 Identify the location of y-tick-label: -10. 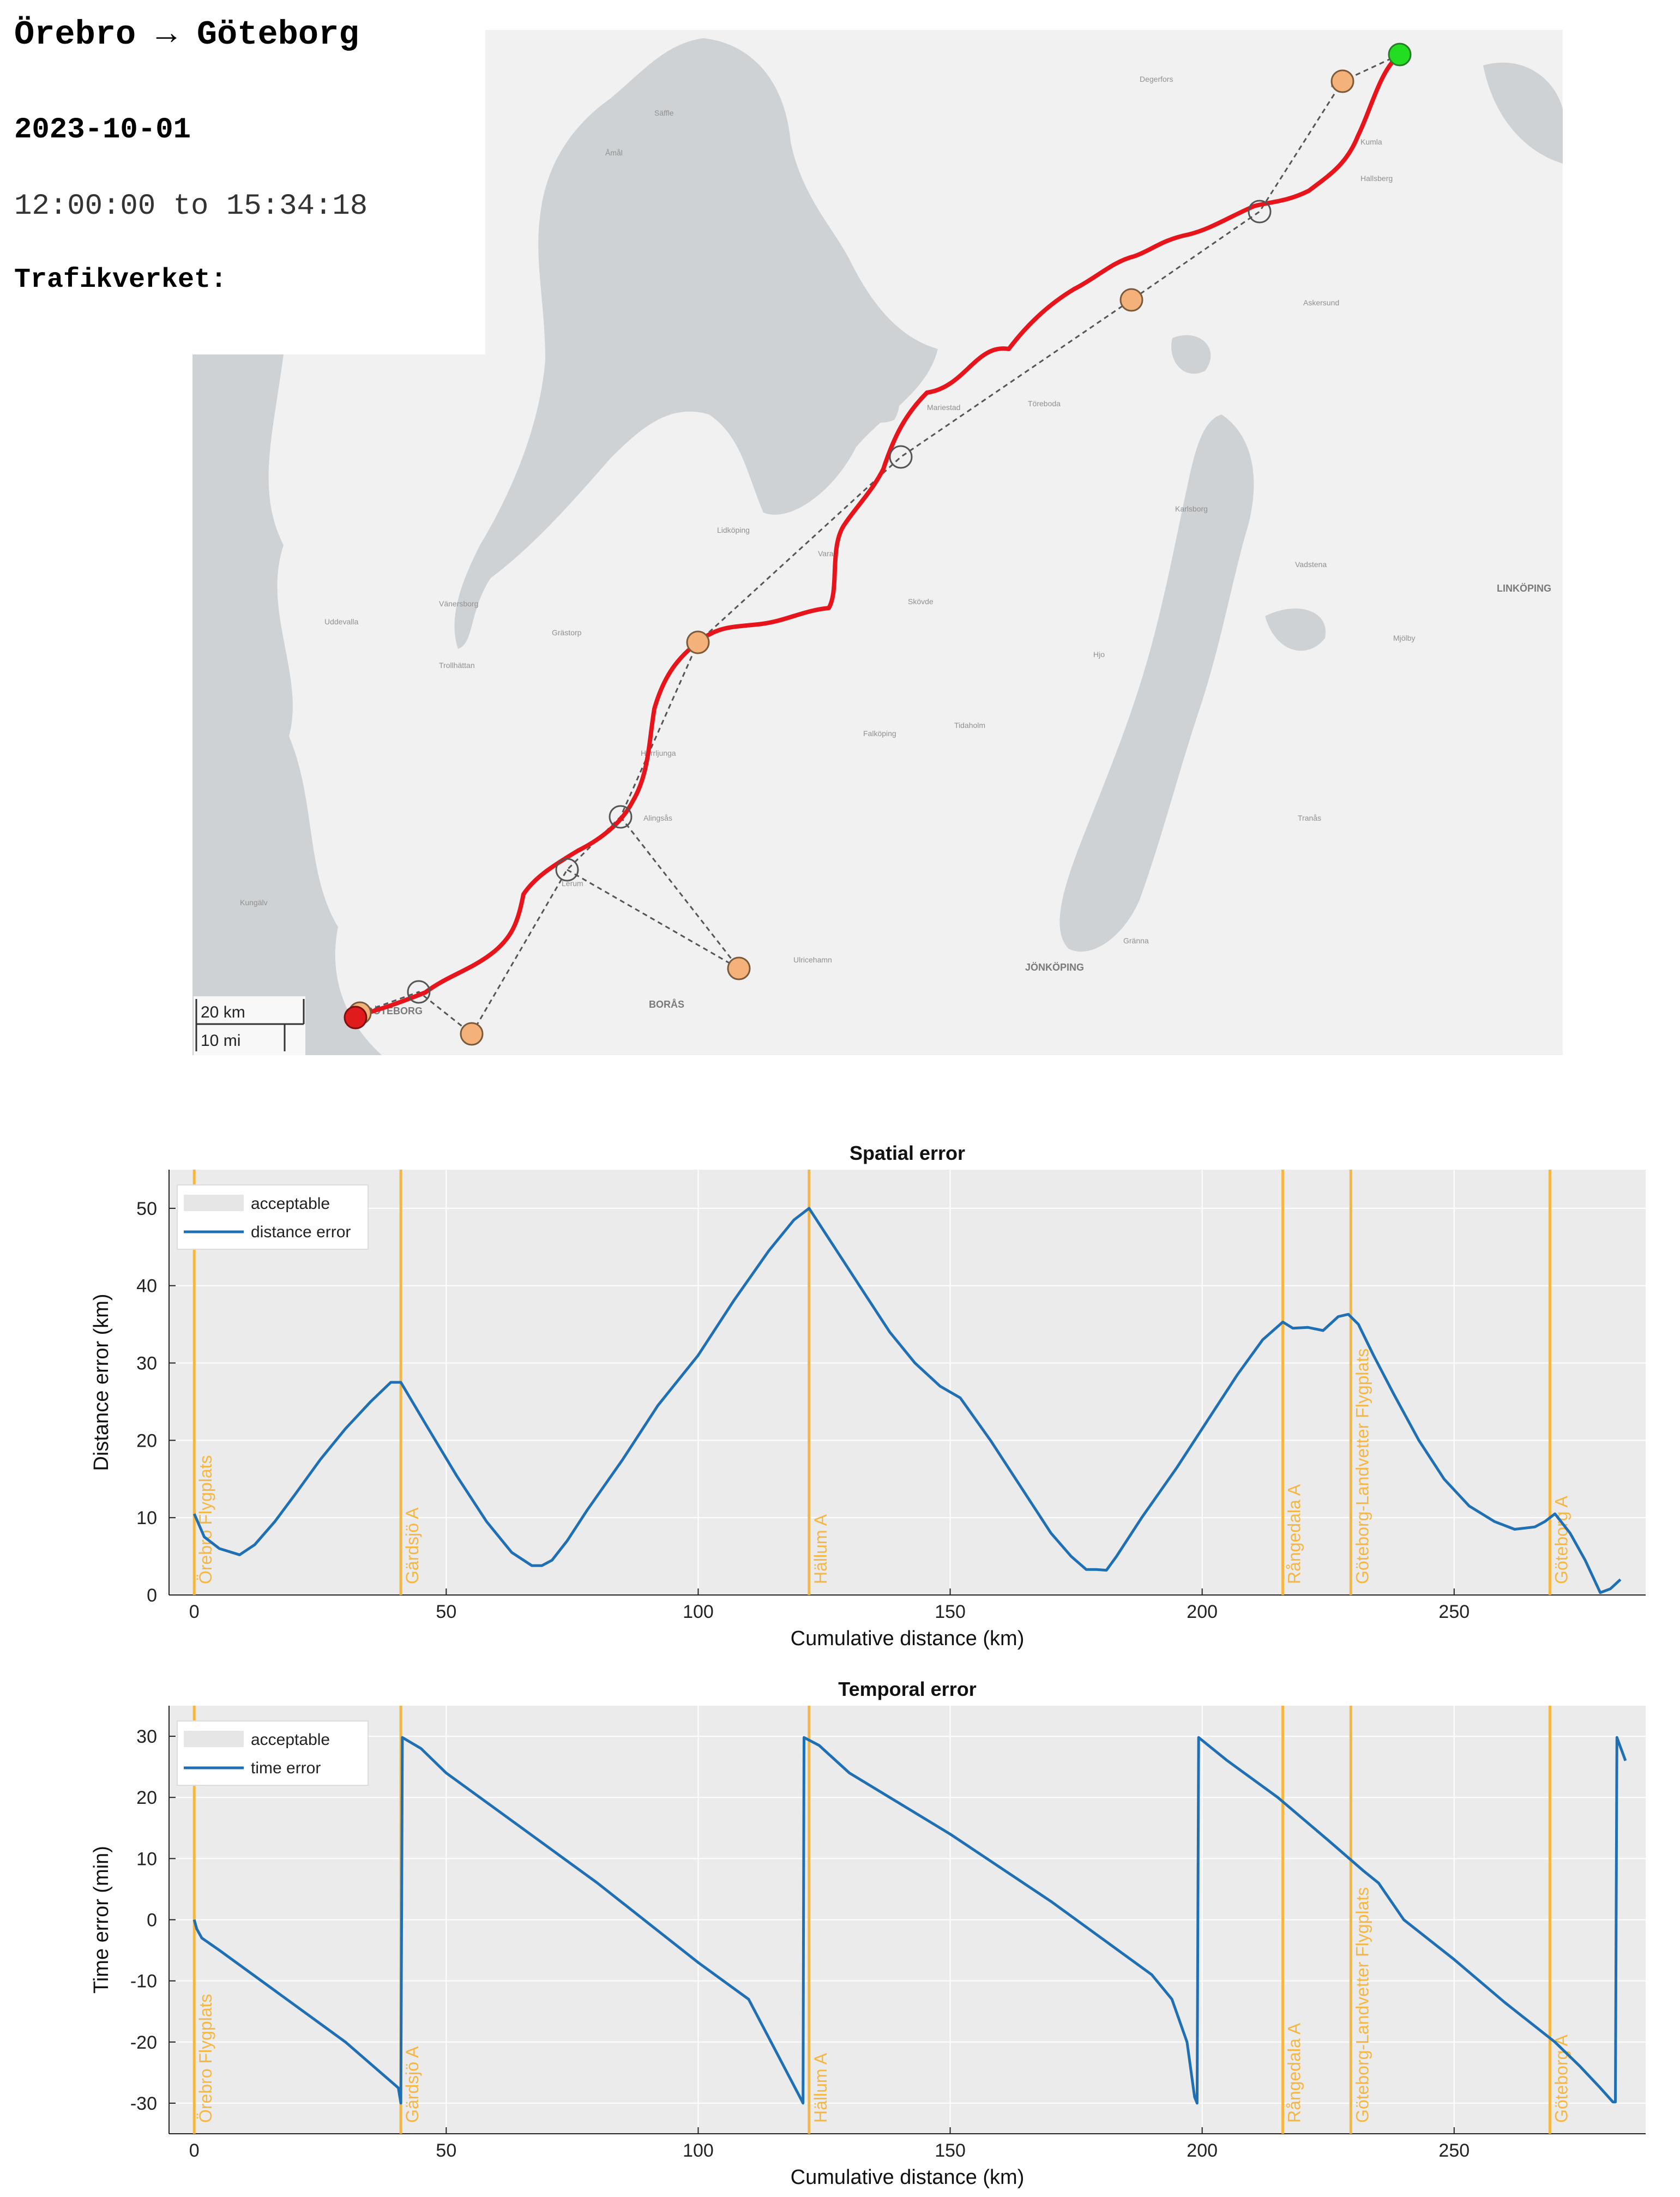
(143, 1981).